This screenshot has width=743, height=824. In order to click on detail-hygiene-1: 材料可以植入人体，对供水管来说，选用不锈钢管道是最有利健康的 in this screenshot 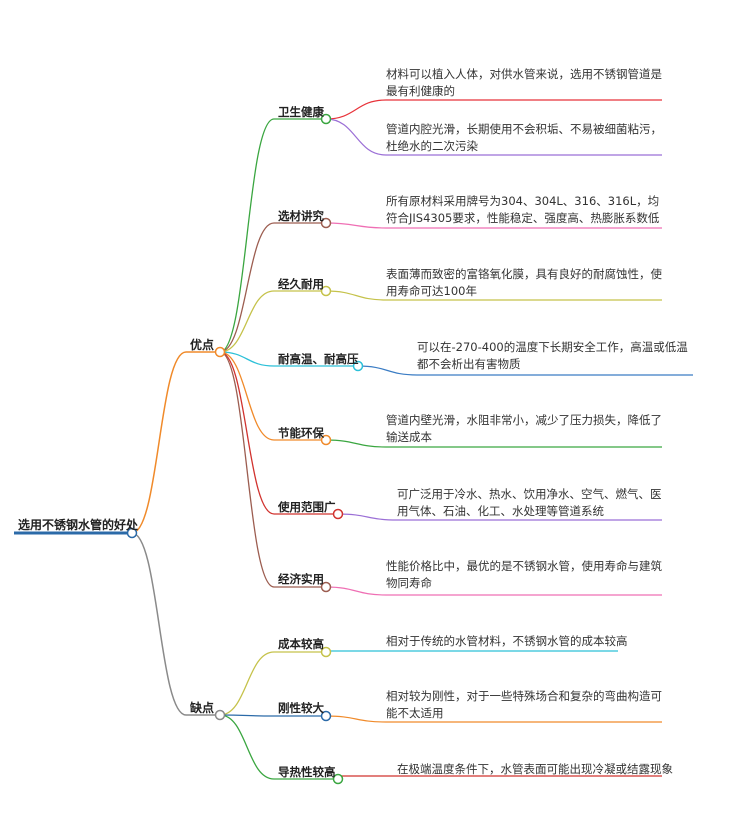, I will do `click(524, 82)`.